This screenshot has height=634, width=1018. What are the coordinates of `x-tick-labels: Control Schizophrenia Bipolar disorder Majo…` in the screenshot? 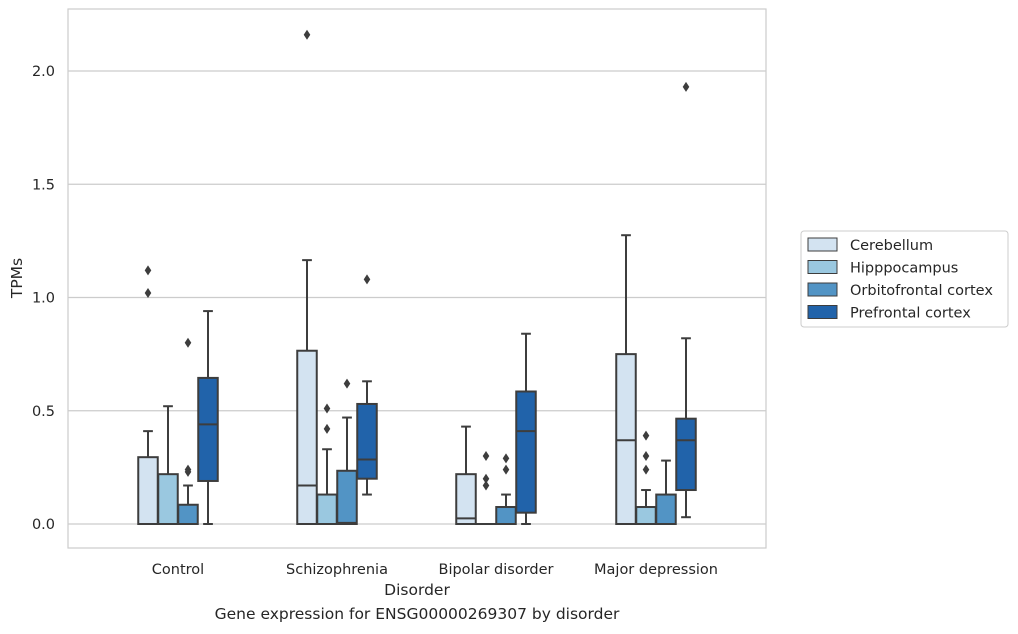 It's located at (435, 570).